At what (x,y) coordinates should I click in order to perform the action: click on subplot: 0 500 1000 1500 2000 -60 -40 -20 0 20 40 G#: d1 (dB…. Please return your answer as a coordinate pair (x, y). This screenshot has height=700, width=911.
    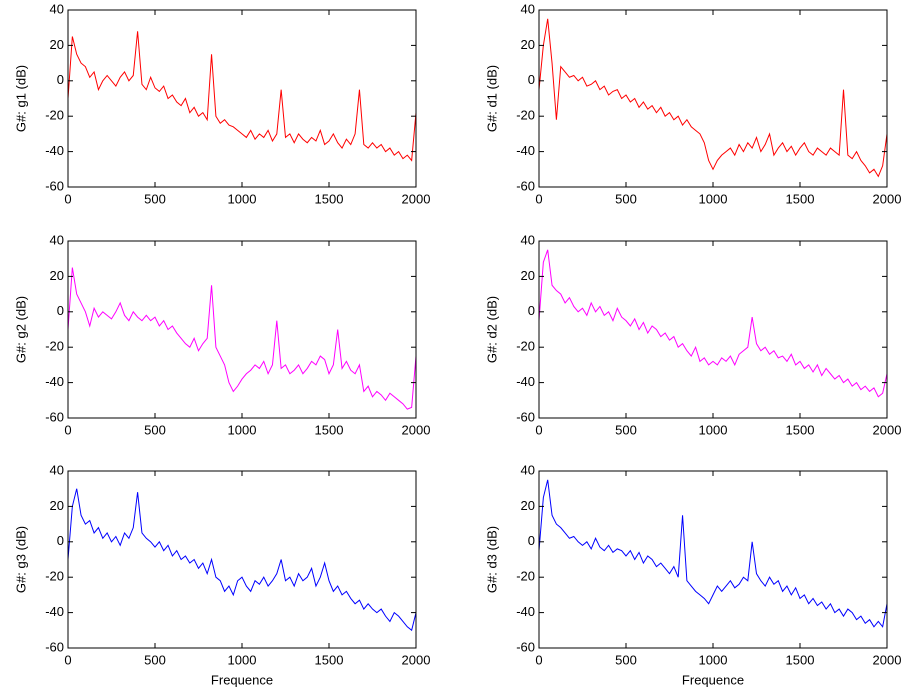
    Looking at the image, I should click on (692, 103).